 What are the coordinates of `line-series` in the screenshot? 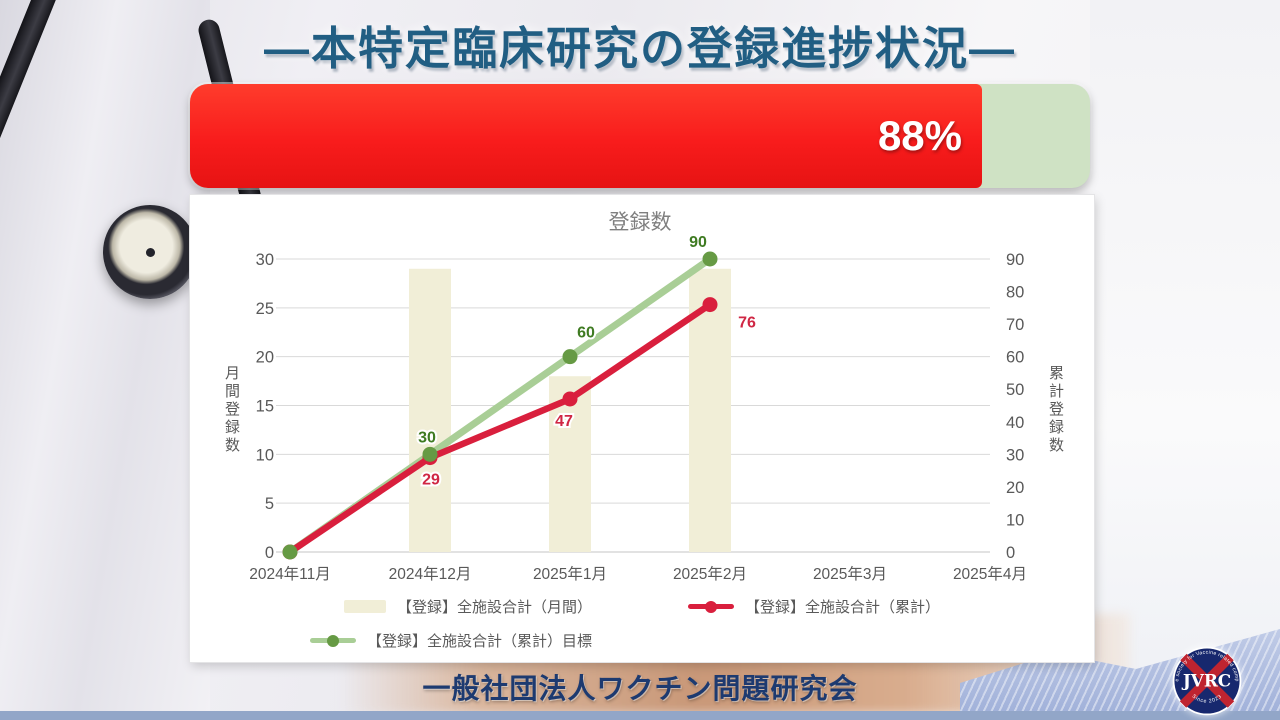 It's located at (500, 405).